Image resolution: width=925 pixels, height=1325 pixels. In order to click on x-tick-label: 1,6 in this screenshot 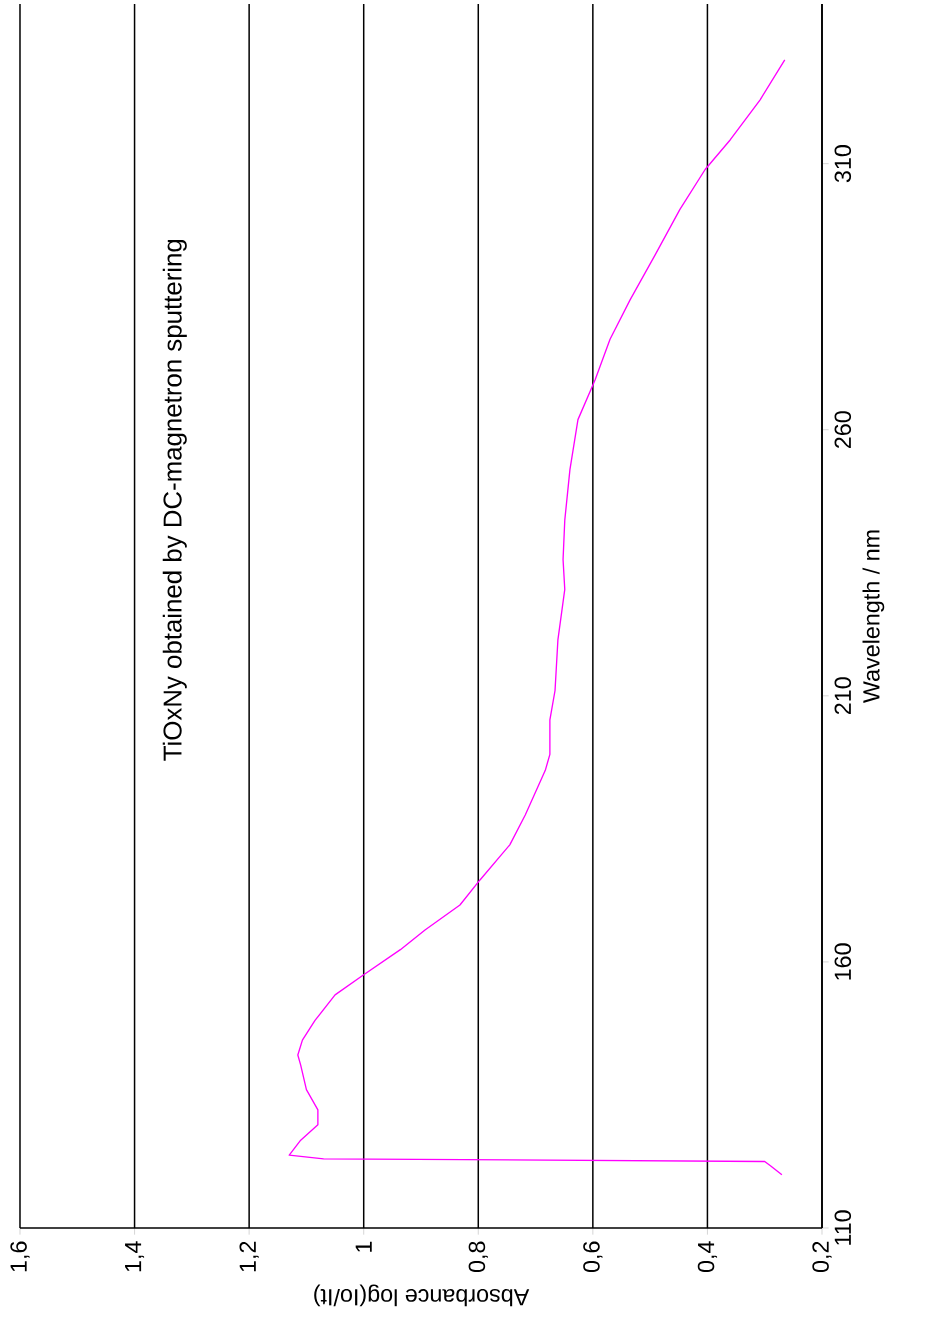, I will do `click(20, 1256)`.